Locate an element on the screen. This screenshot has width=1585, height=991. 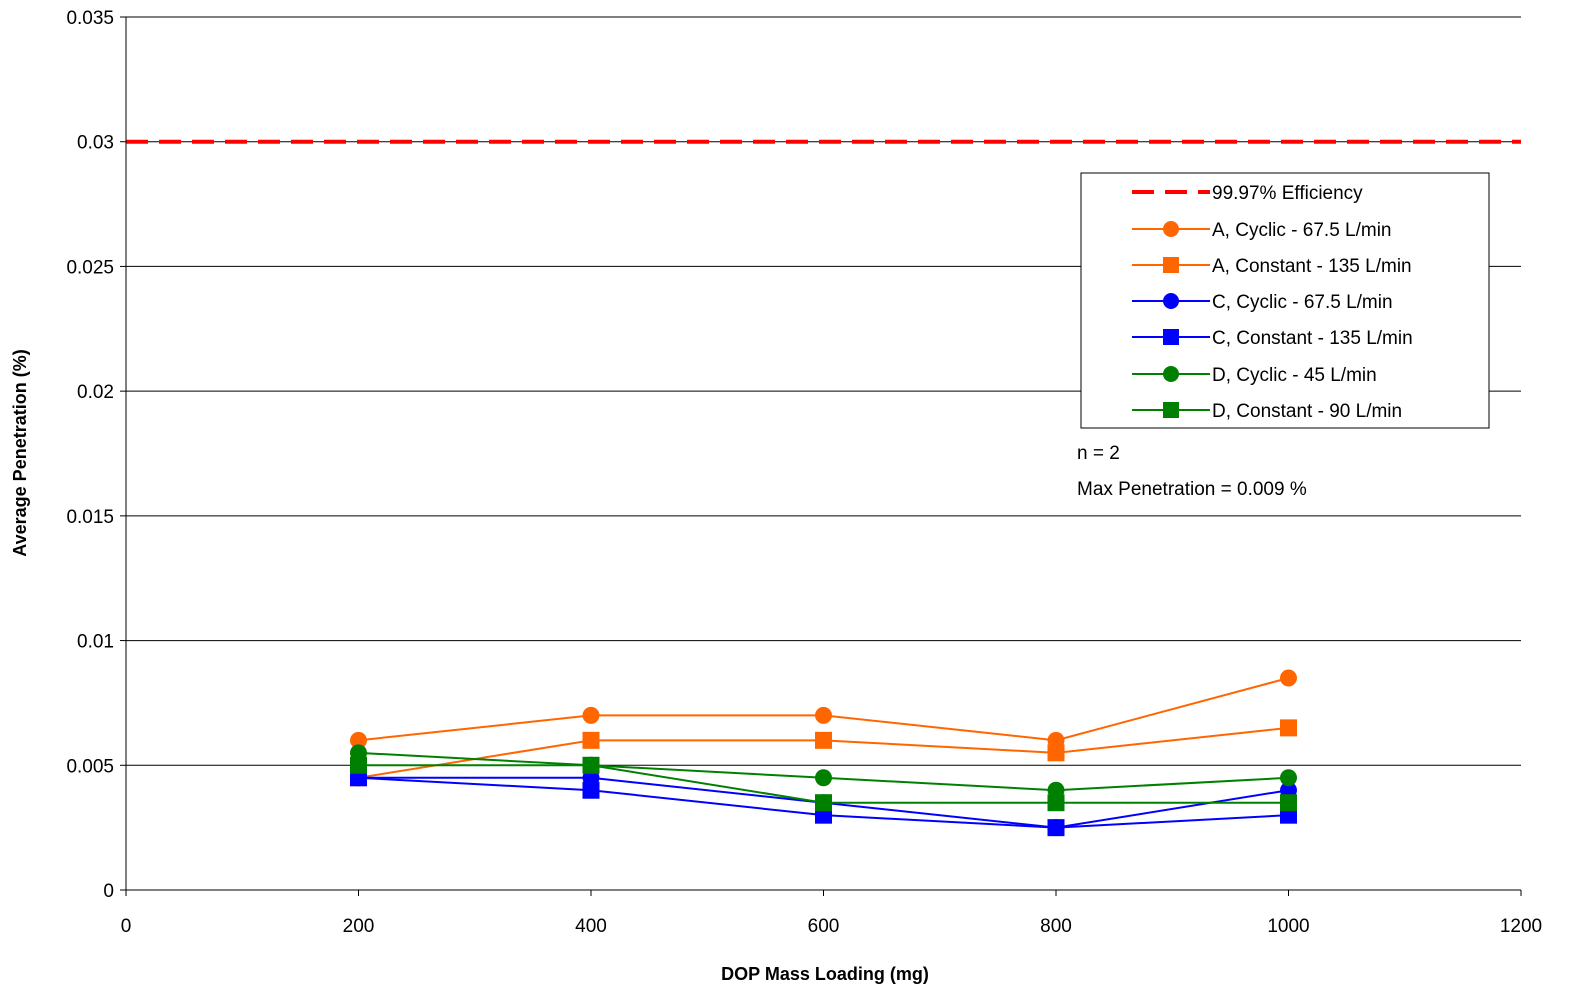
y-tick-label: 0.02 is located at coordinates (95, 392).